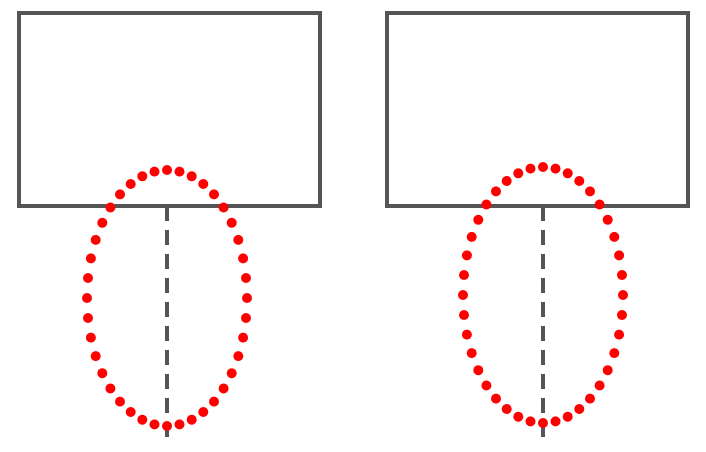 The width and height of the screenshot is (706, 452). What do you see at coordinates (543, 295) in the screenshot?
I see `right-dotted-ellipse` at bounding box center [543, 295].